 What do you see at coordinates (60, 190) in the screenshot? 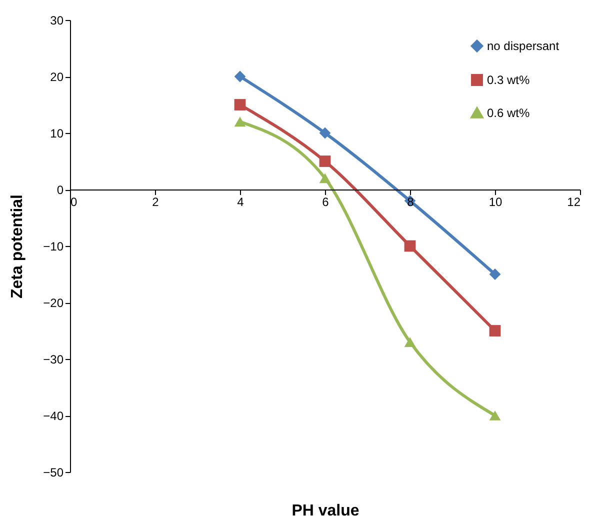
I see `y-tick-label: 0` at bounding box center [60, 190].